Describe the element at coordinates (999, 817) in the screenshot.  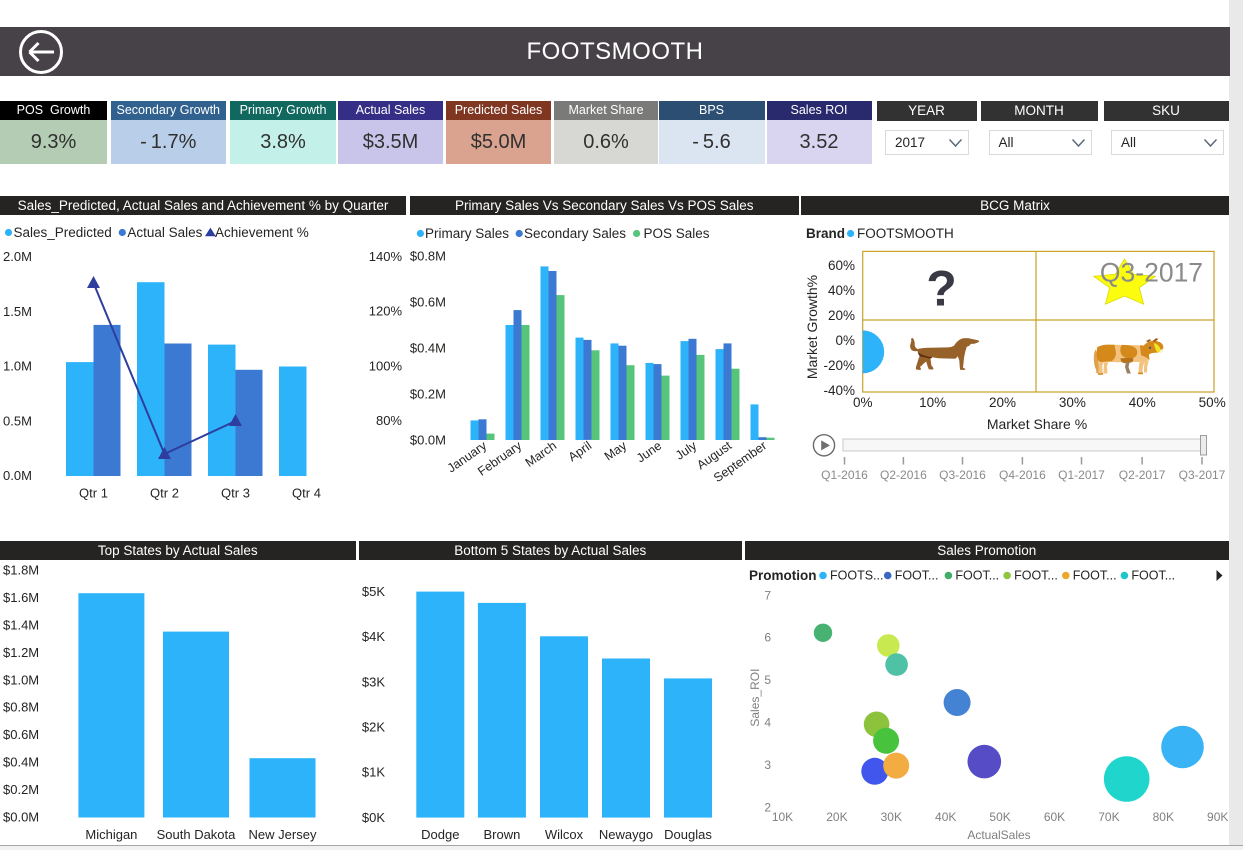
I see `svg-text: 50K` at that location.